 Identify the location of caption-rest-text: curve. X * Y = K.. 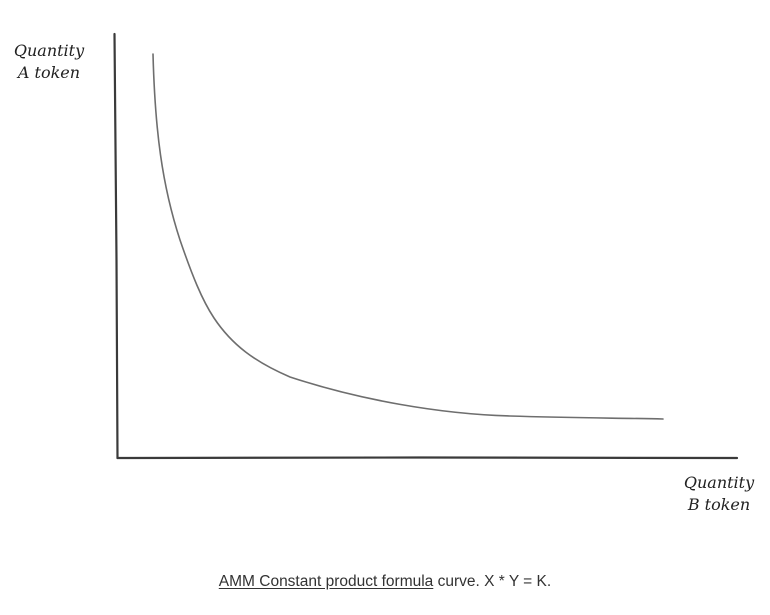
(492, 581).